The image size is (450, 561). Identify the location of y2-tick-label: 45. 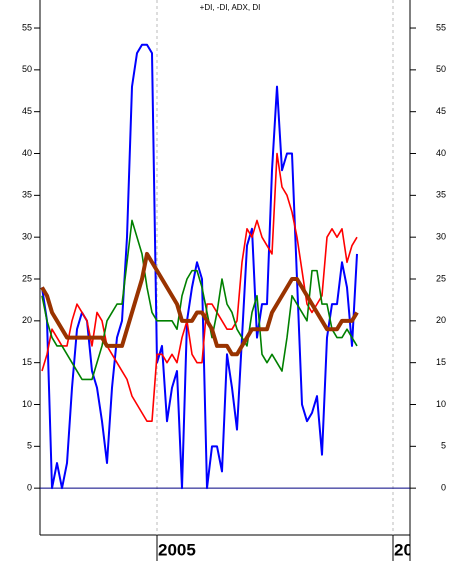
(441, 111).